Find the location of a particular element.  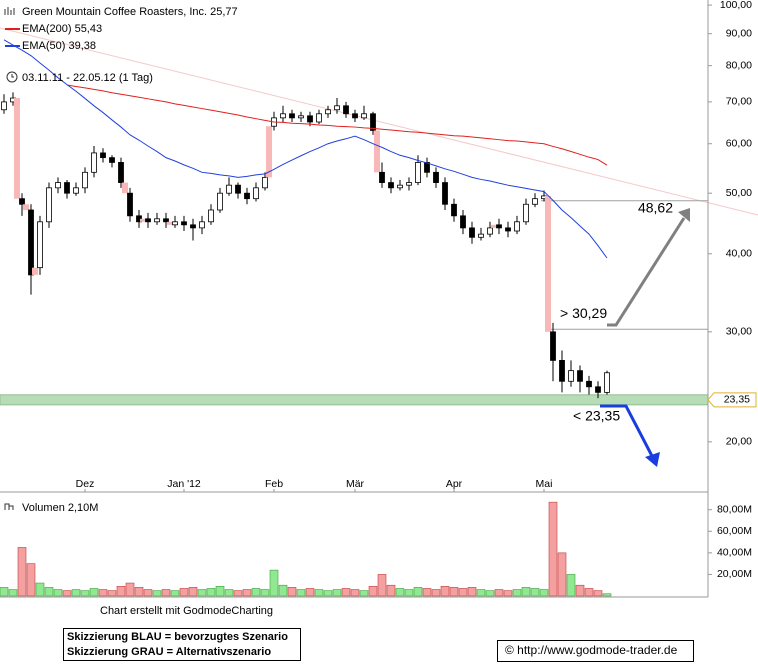

legend-label: EMA(200) 55,43 is located at coordinates (62, 29).